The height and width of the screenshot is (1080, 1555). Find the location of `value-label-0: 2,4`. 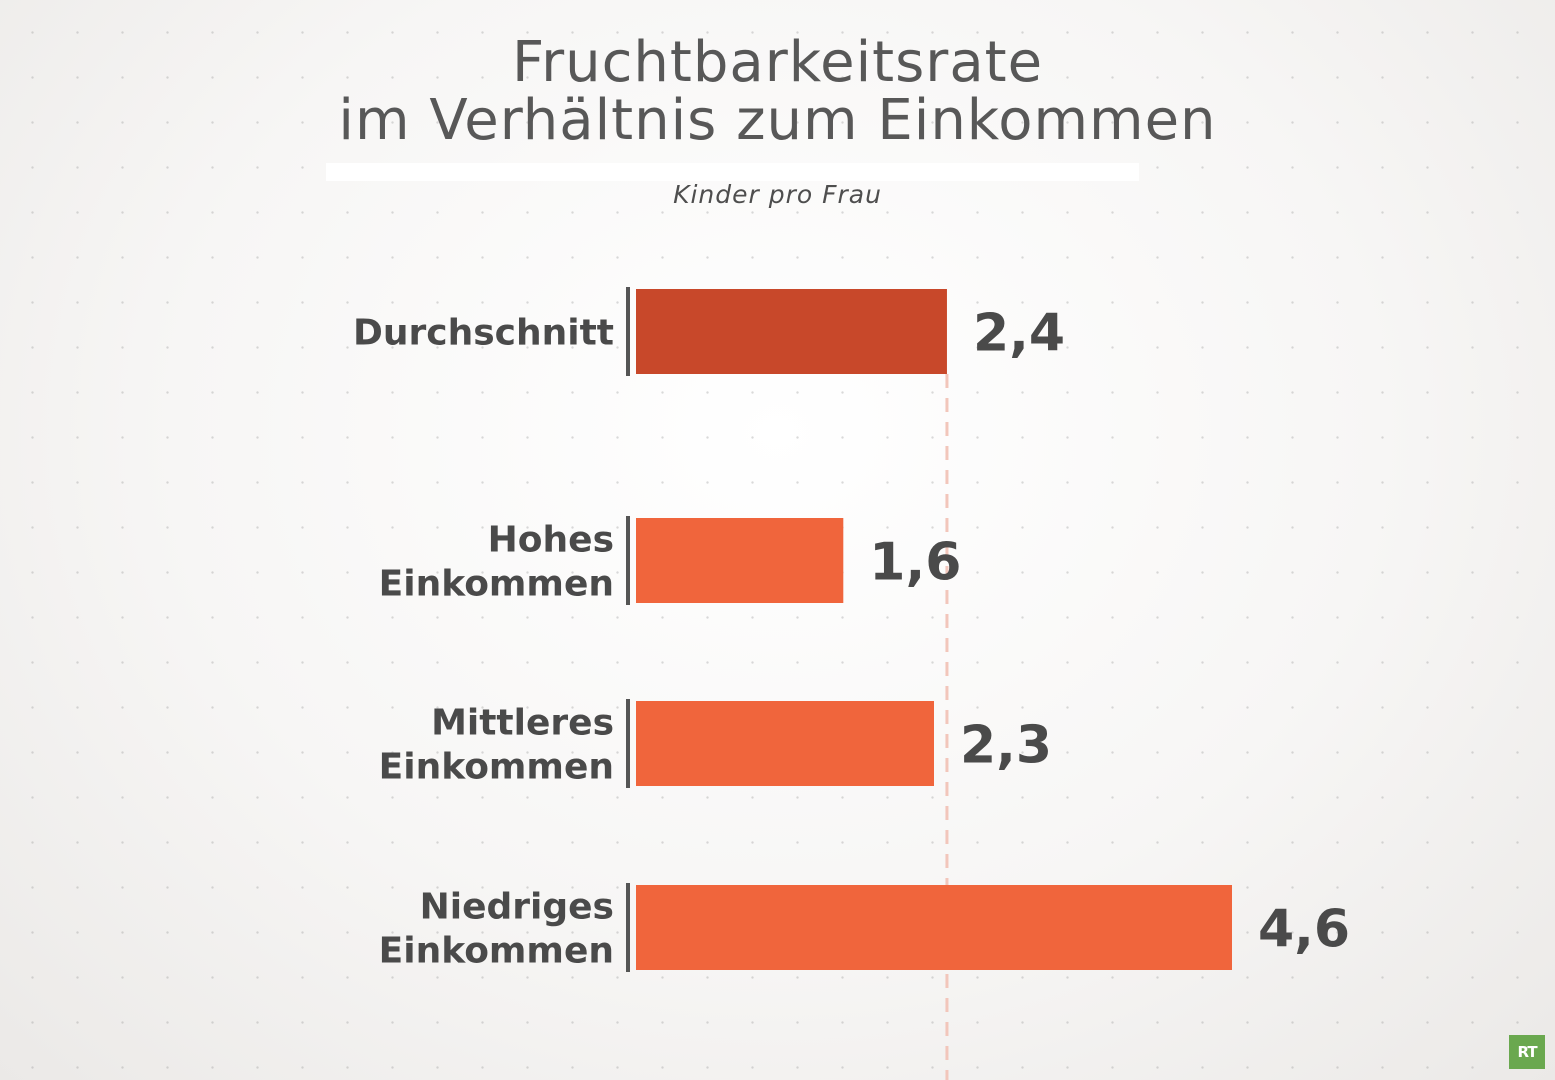

value-label-0: 2,4 is located at coordinates (1019, 334).